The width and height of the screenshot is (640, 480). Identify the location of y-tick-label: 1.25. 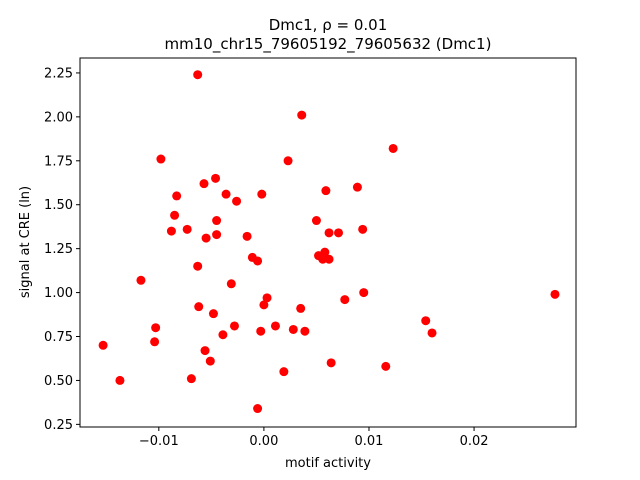
(58, 249).